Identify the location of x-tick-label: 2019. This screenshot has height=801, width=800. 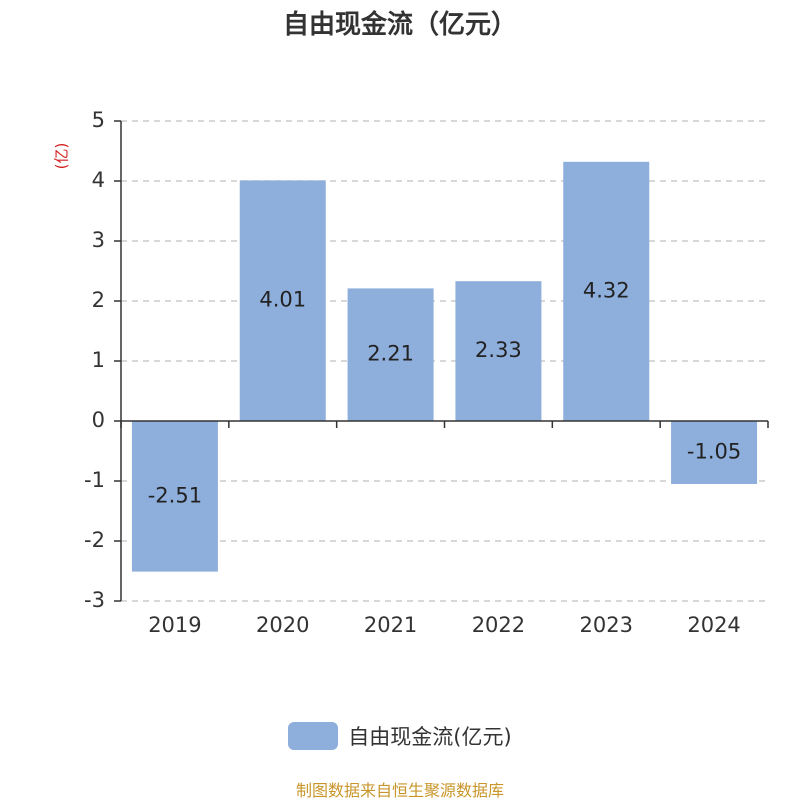
(174, 625).